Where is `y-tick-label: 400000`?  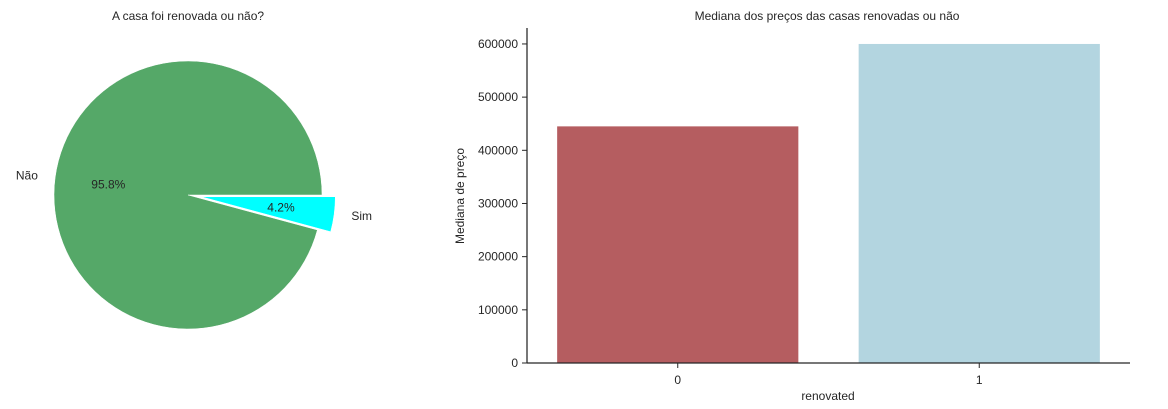 y-tick-label: 400000 is located at coordinates (498, 150).